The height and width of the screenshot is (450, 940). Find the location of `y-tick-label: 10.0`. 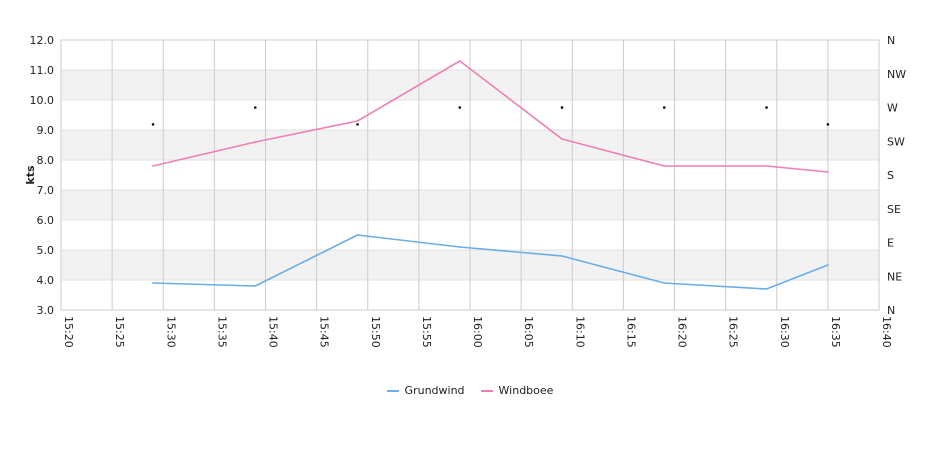

y-tick-label: 10.0 is located at coordinates (42, 100).